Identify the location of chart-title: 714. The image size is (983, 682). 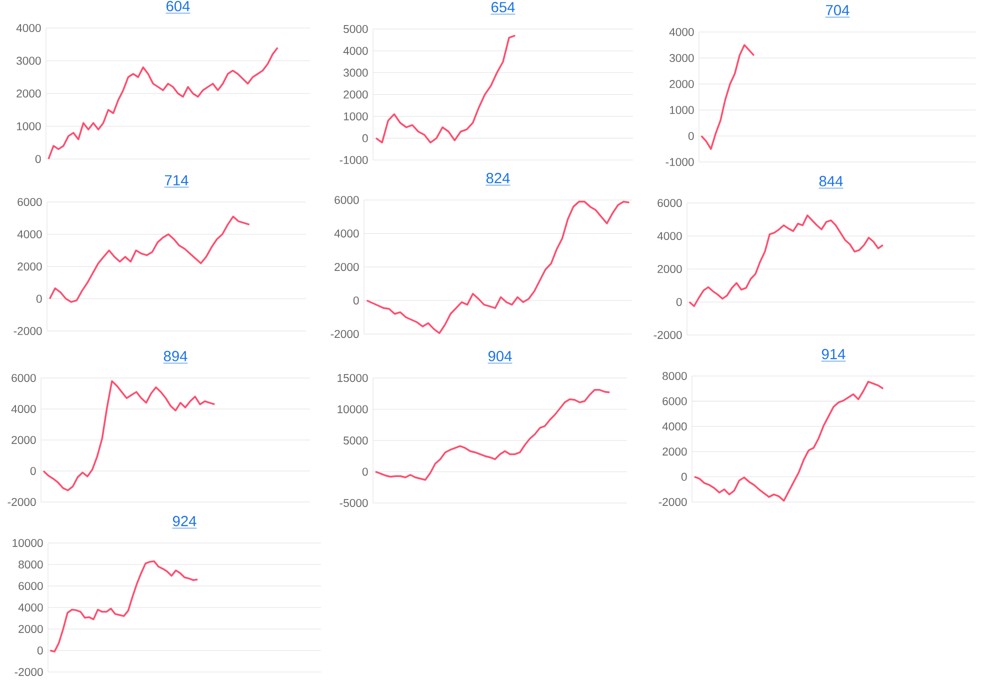
(176, 180).